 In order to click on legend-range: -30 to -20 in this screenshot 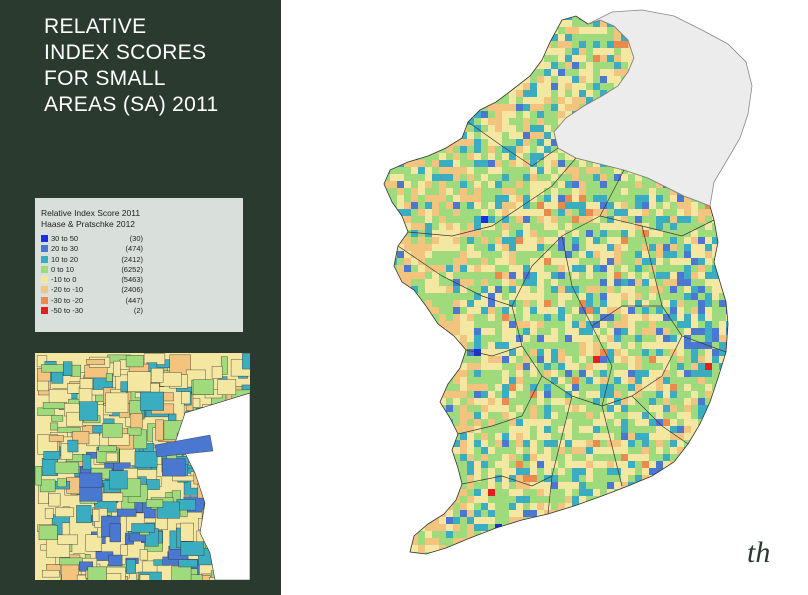, I will do `click(67, 300)`.